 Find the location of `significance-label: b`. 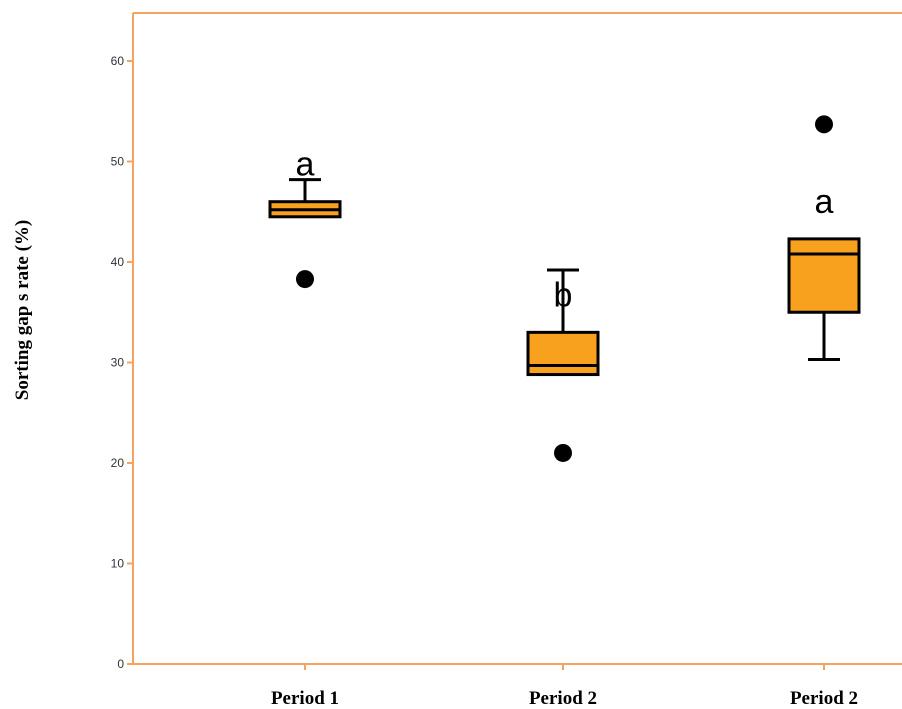

significance-label: b is located at coordinates (563, 295).